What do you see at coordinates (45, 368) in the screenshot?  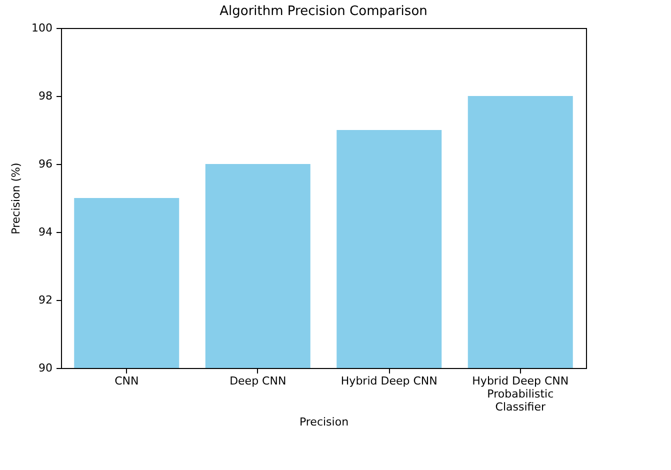 I see `y-tick-label: 90` at bounding box center [45, 368].